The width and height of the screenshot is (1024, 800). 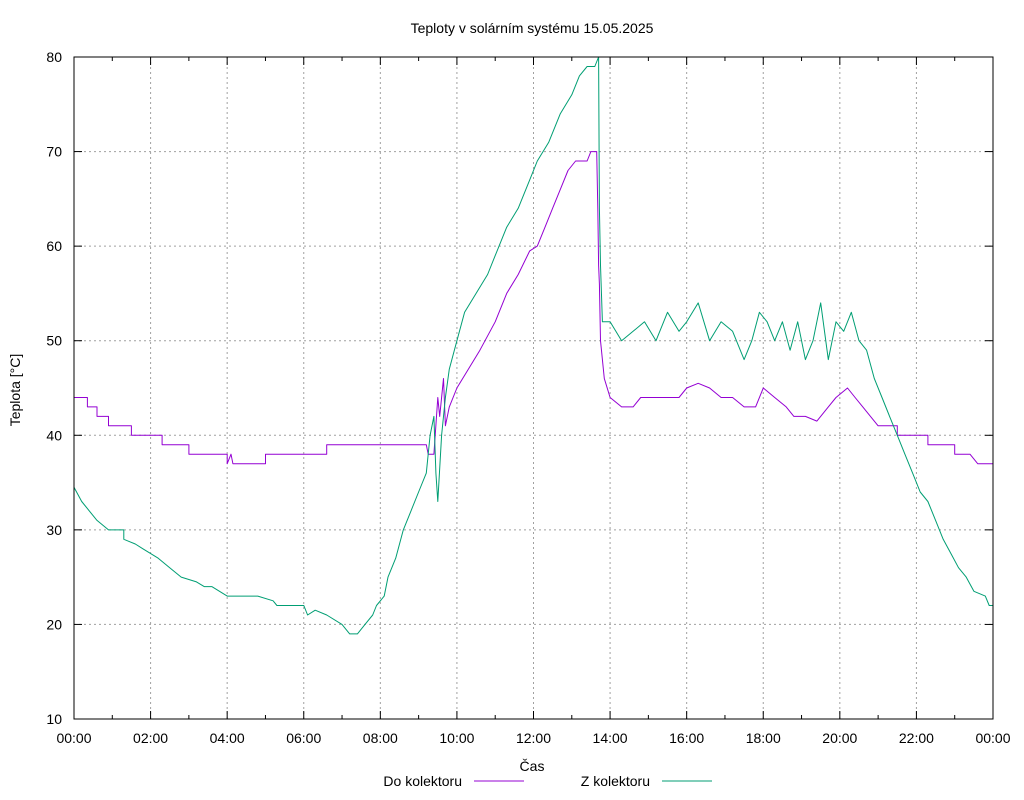 What do you see at coordinates (763, 738) in the screenshot?
I see `x-tick-label: 18:00` at bounding box center [763, 738].